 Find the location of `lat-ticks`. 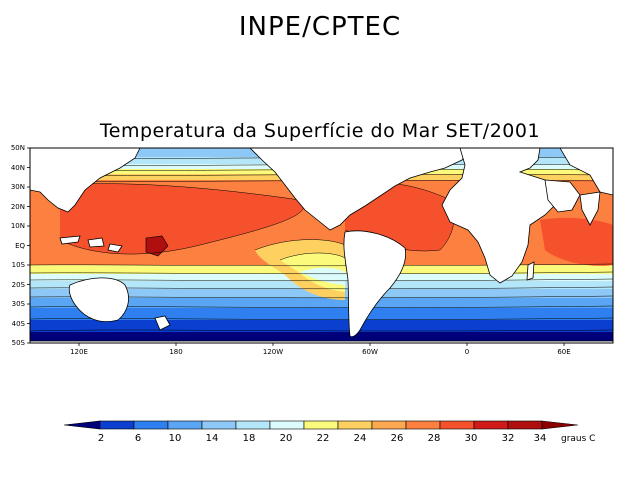

lat-ticks is located at coordinates (28, 245).